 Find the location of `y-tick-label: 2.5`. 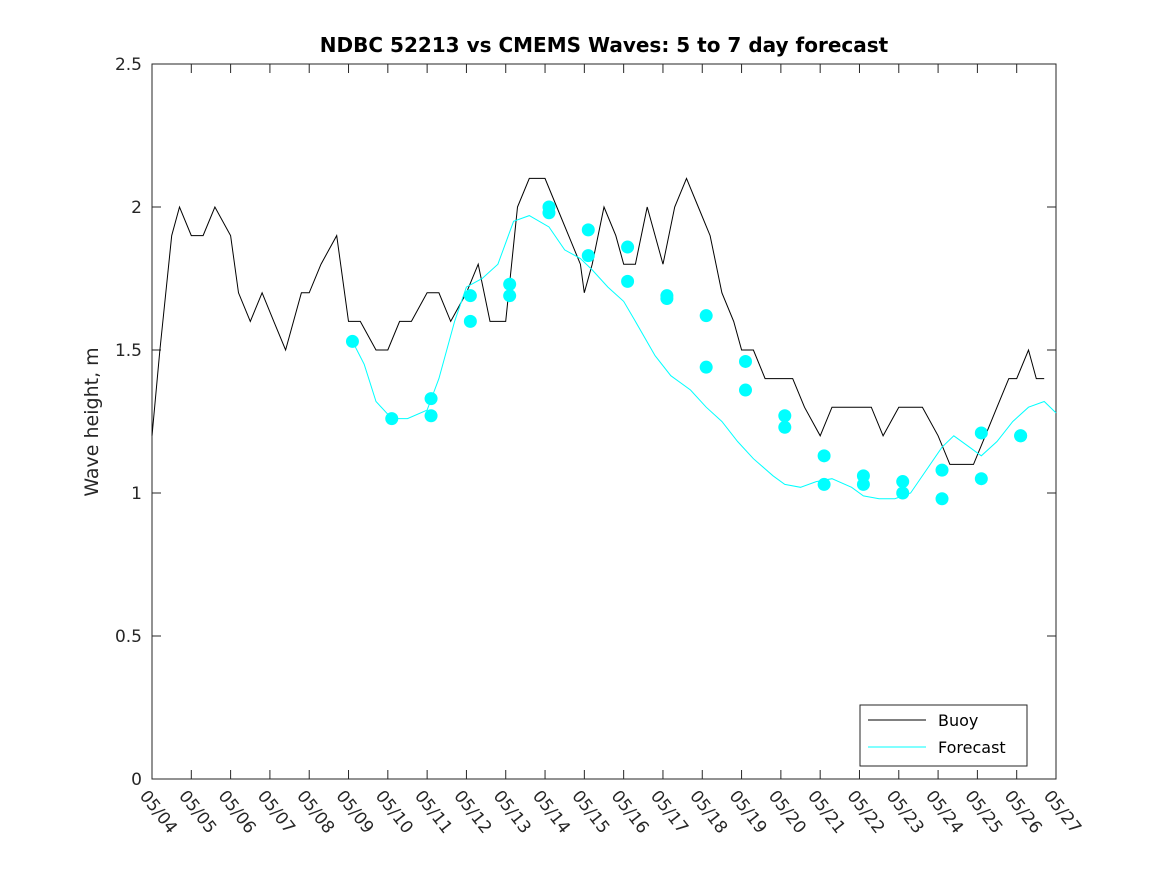

y-tick-label: 2.5 is located at coordinates (128, 65).